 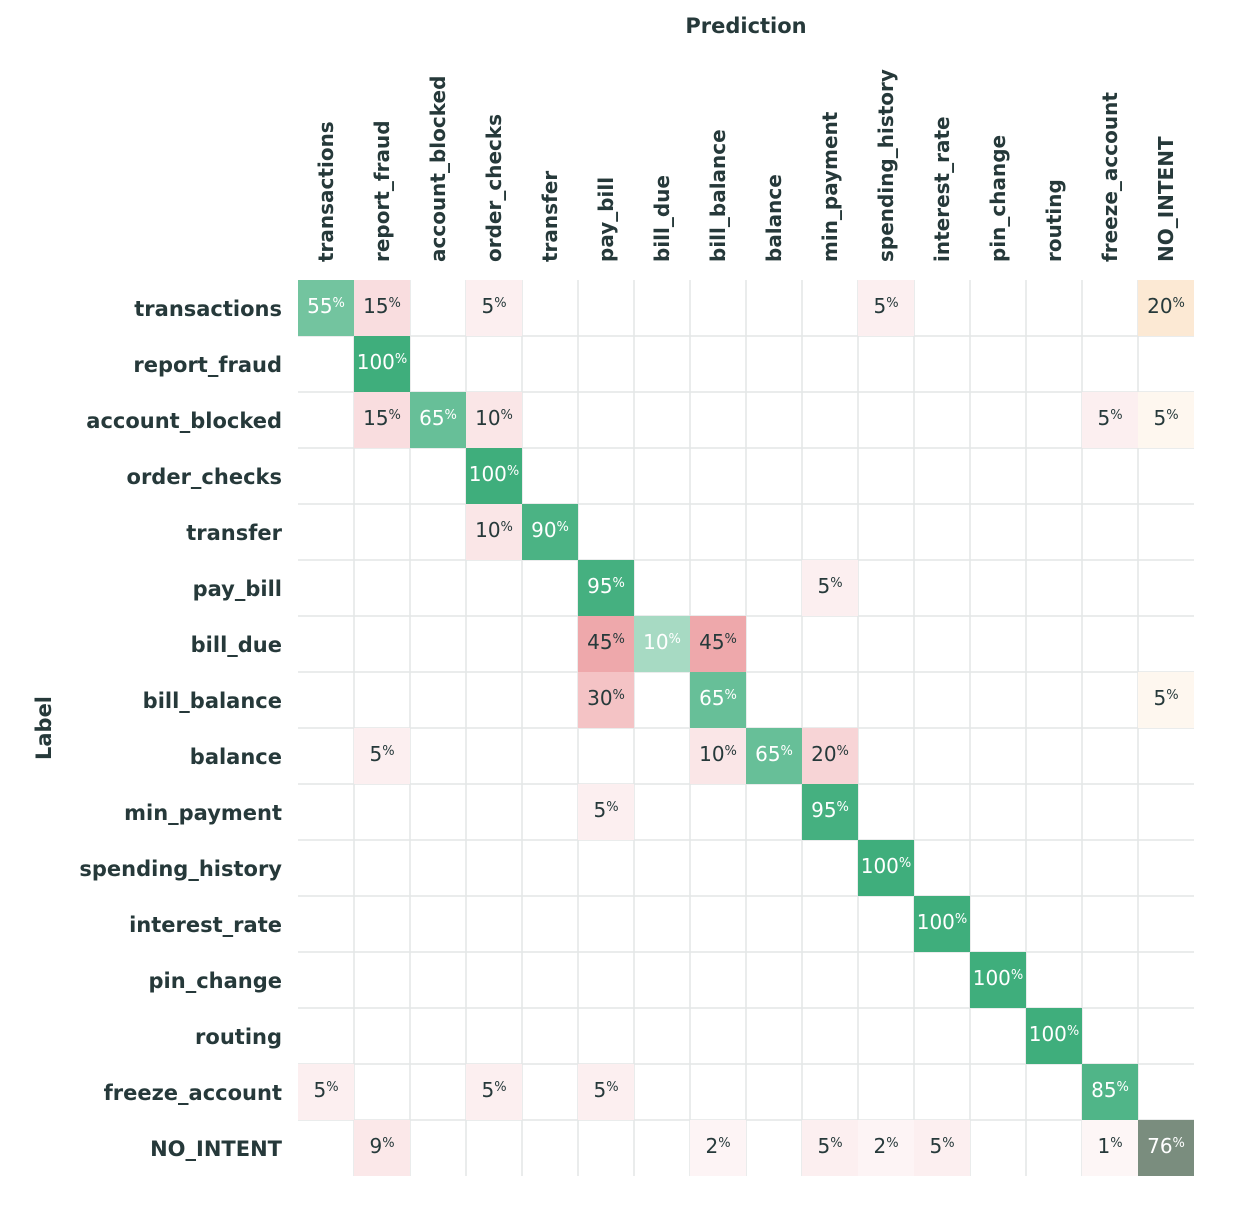 What do you see at coordinates (998, 198) in the screenshot?
I see `x-tick-label: pin_change` at bounding box center [998, 198].